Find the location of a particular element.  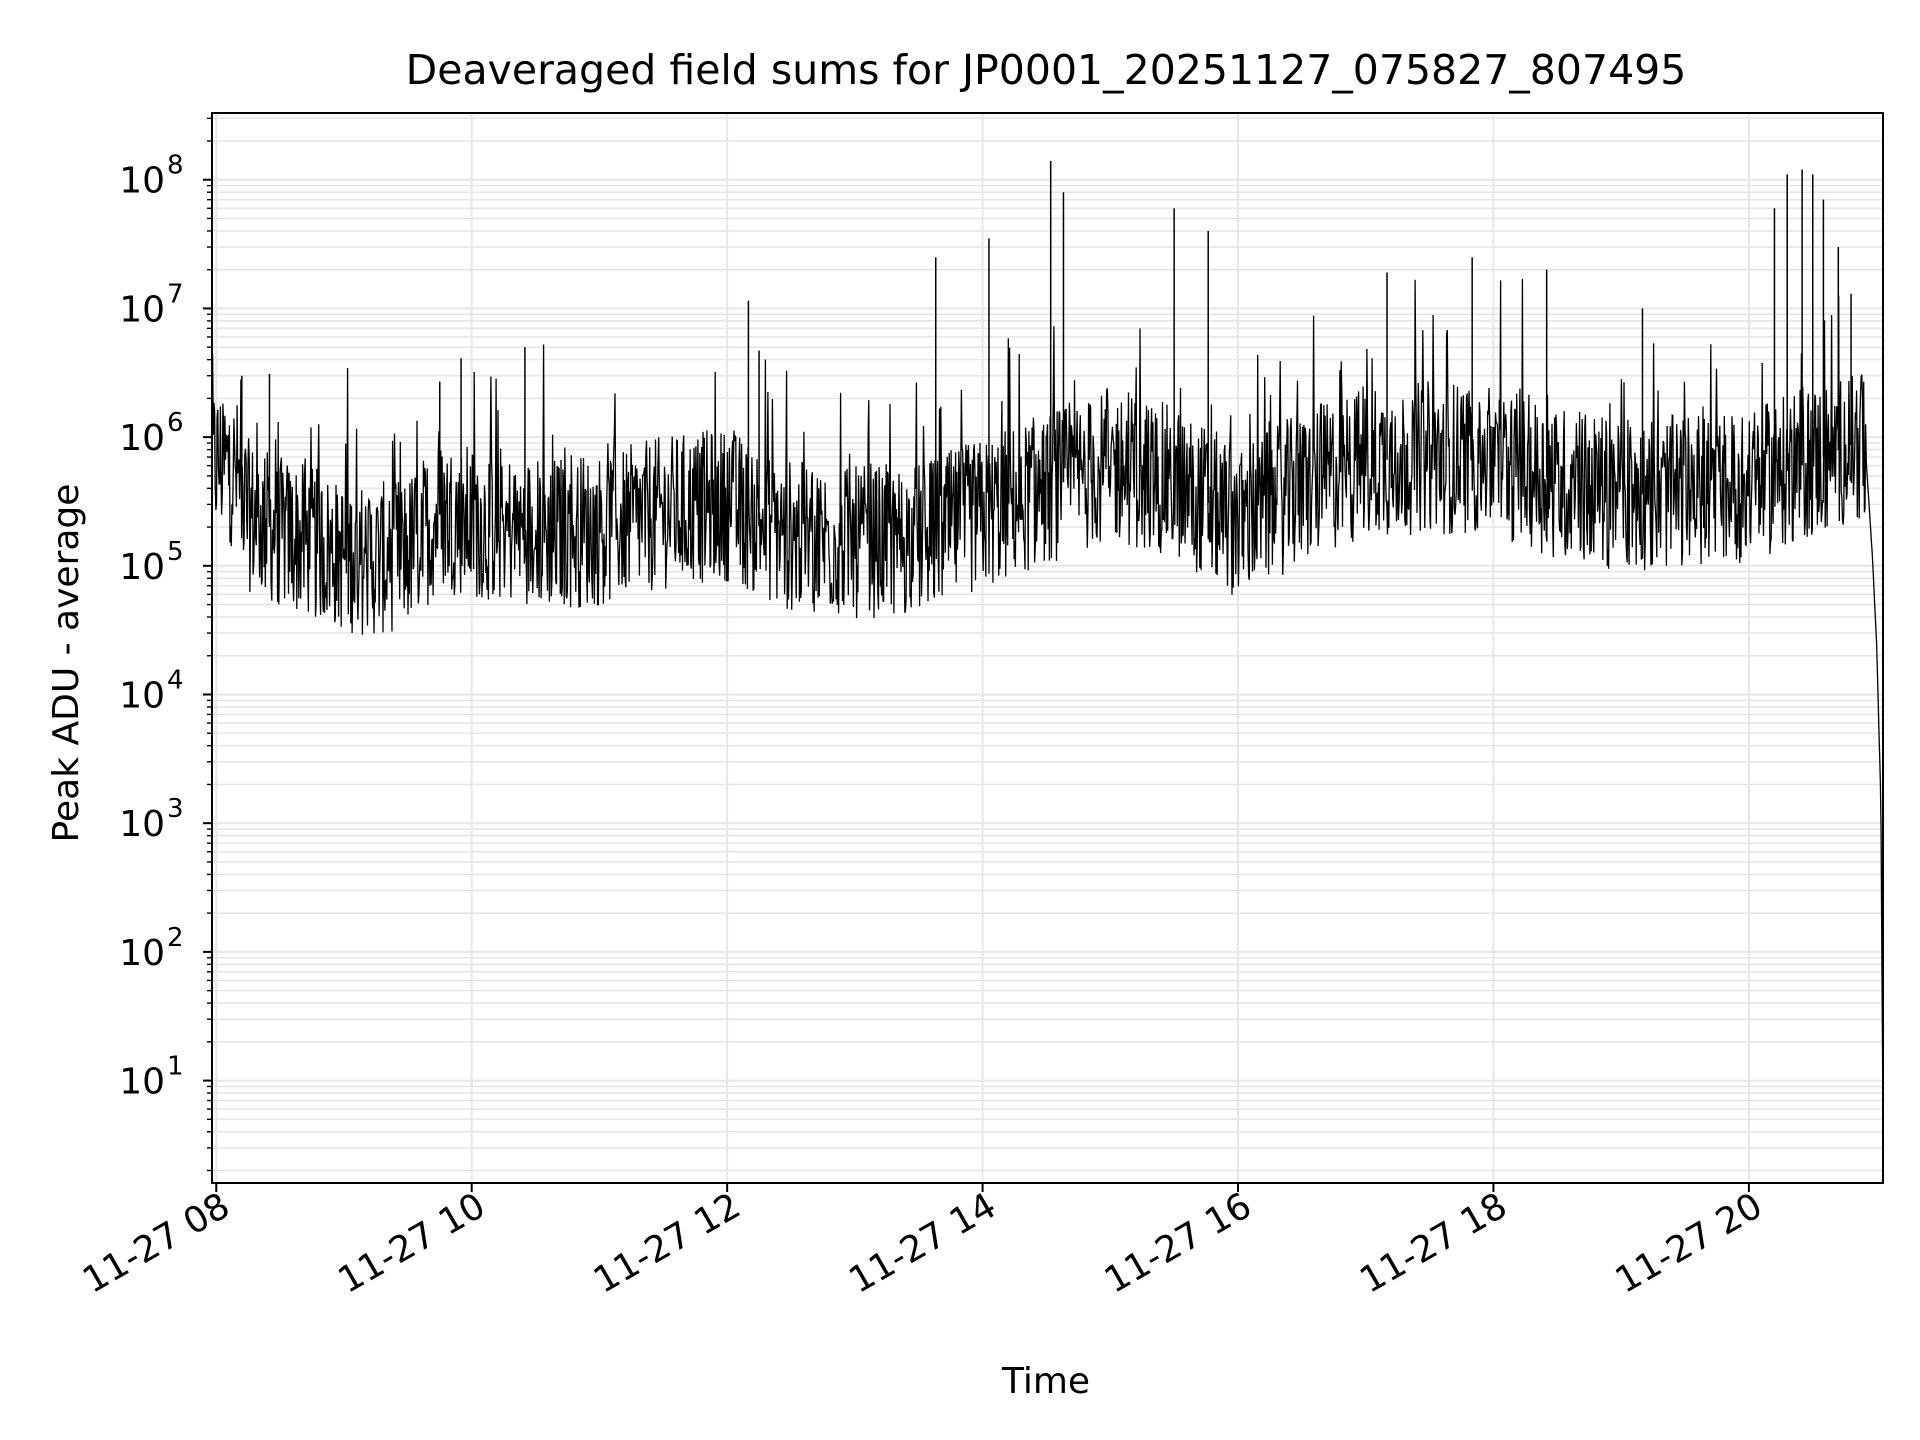

y-tick-exponent: 5 is located at coordinates (175, 552).